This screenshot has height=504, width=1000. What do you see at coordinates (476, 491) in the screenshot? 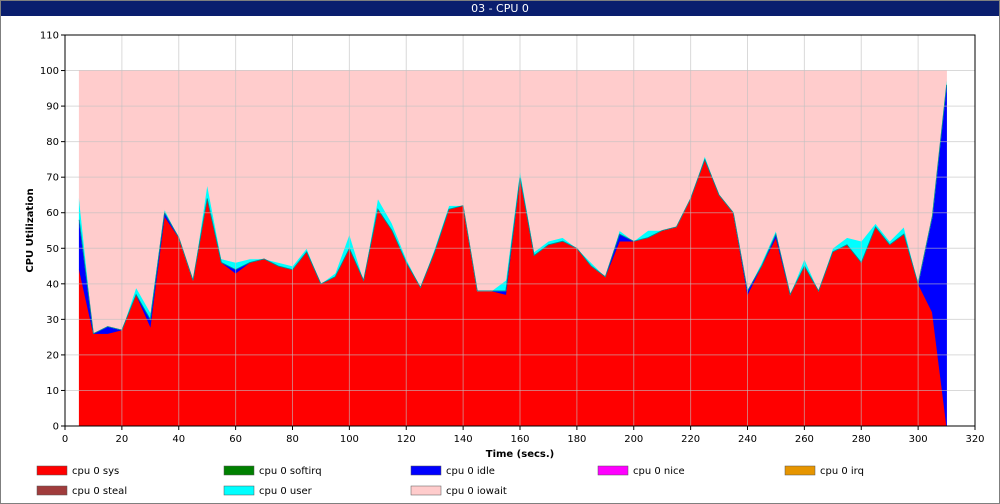
I see `legend-label: cpu 0 iowait` at bounding box center [476, 491].